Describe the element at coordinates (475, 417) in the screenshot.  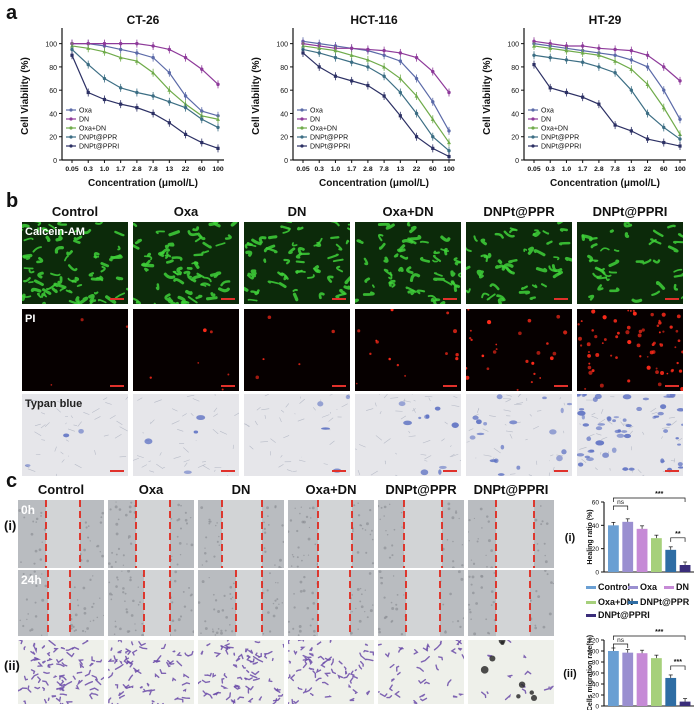
I see `stained-cell` at that location.